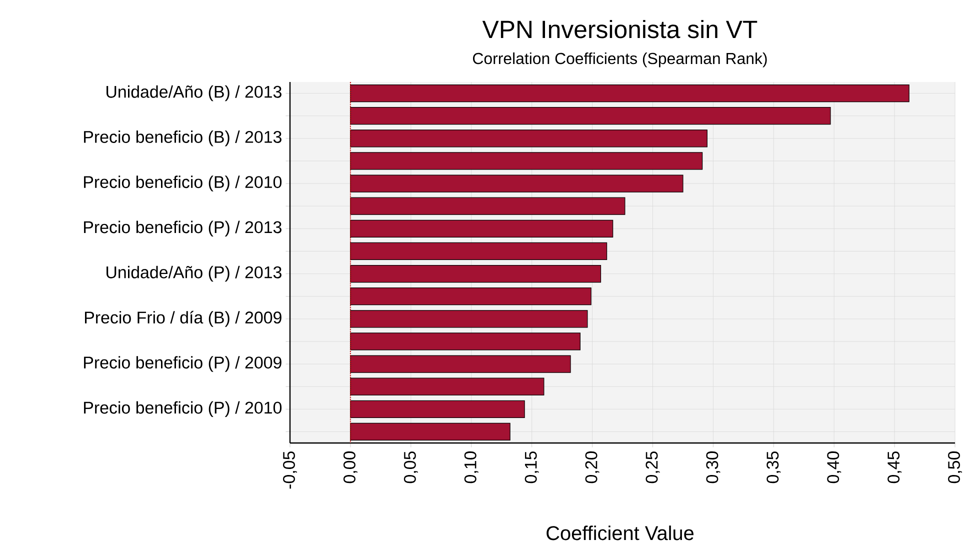 Image resolution: width=964 pixels, height=548 pixels. Describe the element at coordinates (183, 138) in the screenshot. I see `y-tick-label: Precio beneficio (B) / 2013` at that location.